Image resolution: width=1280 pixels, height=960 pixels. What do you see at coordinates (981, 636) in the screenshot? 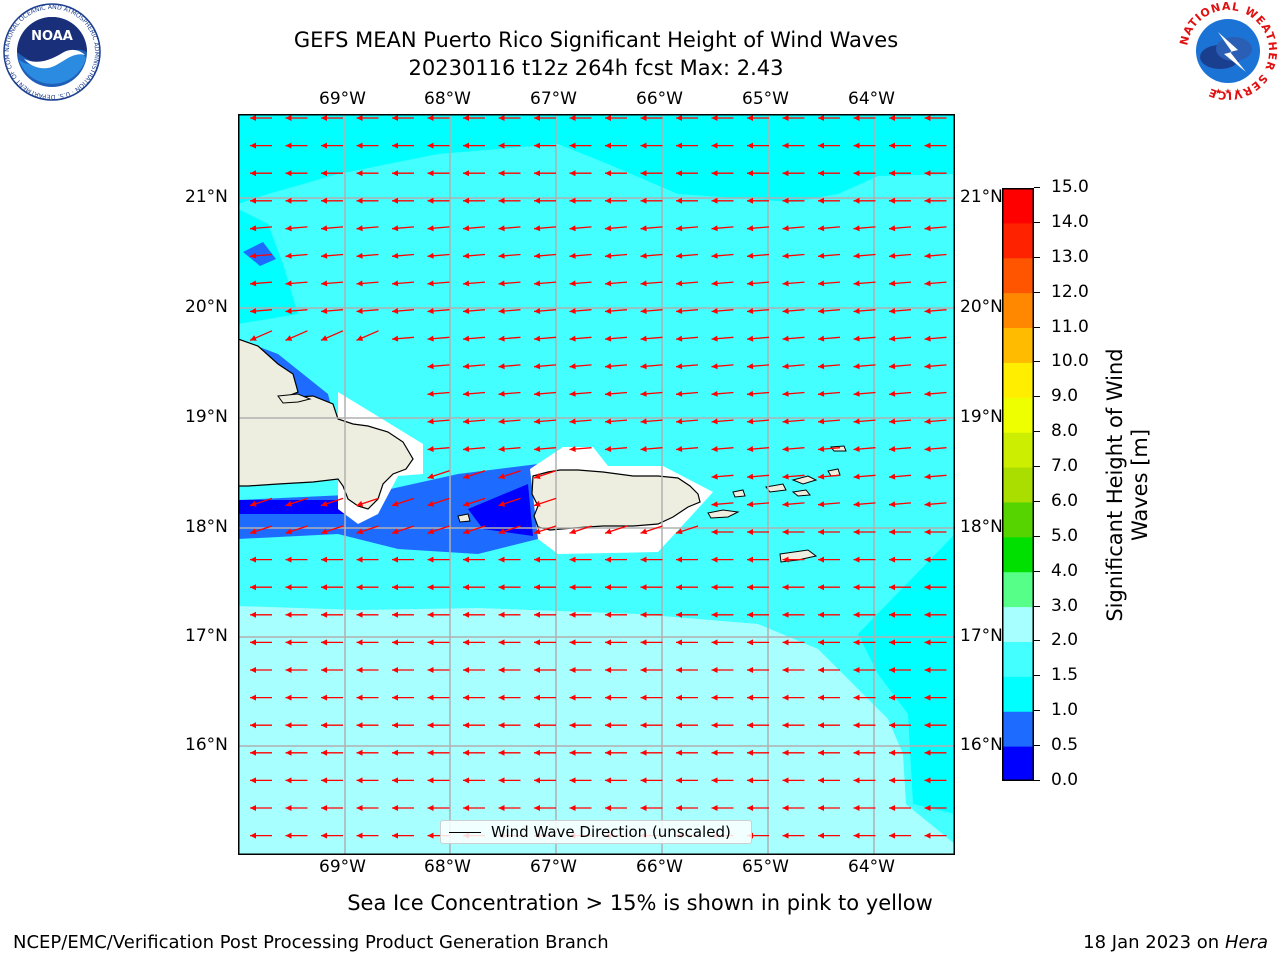
I see `lat-label-right-17n: 17°N` at bounding box center [981, 636].